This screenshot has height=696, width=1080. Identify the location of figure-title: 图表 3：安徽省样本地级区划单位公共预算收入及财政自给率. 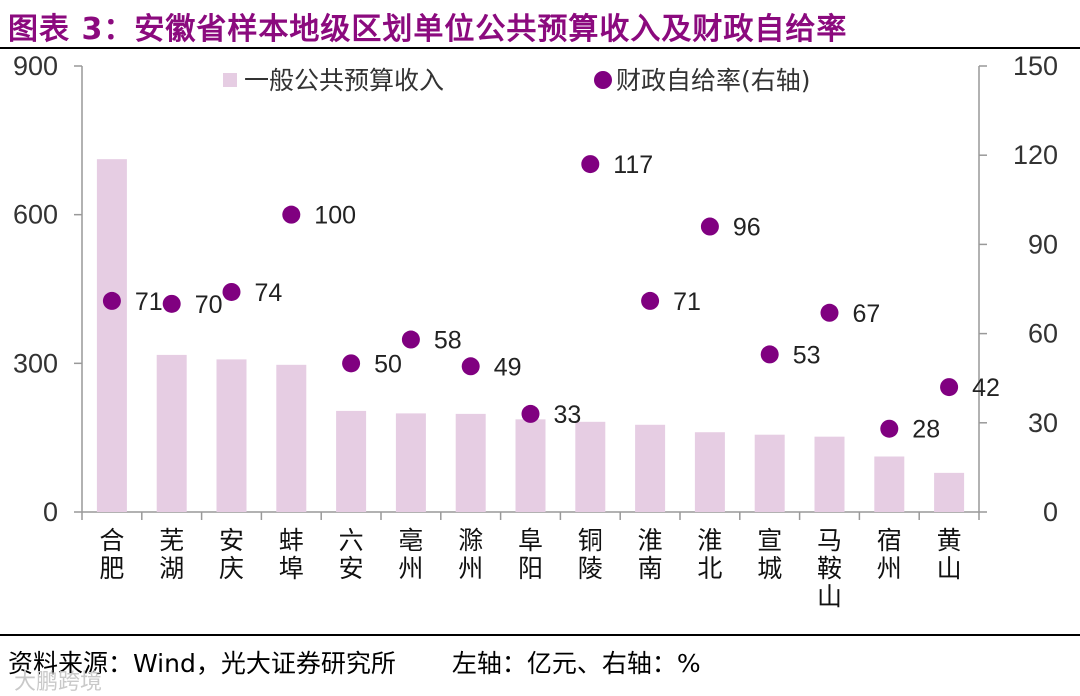
(428, 29).